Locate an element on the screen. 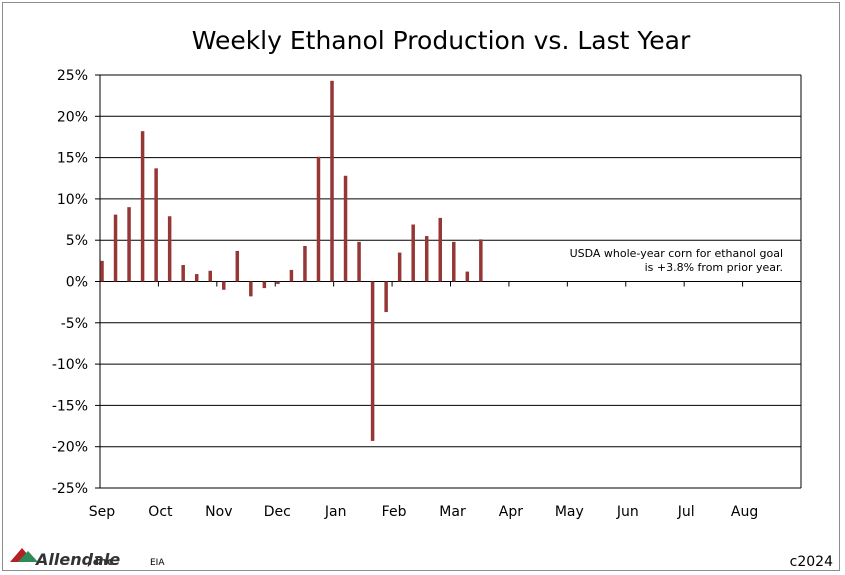  y-tick-label: -25% is located at coordinates (70, 489).